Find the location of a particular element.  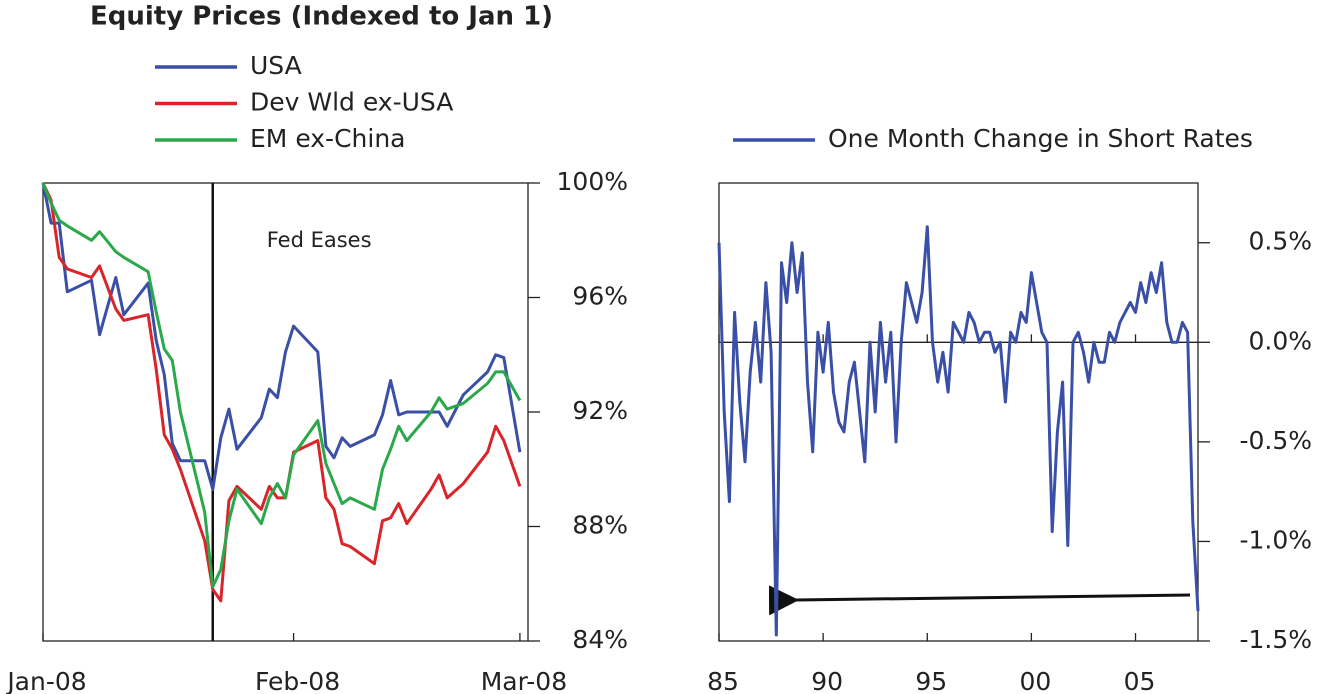

y-tick-label: 88% is located at coordinates (600, 525).